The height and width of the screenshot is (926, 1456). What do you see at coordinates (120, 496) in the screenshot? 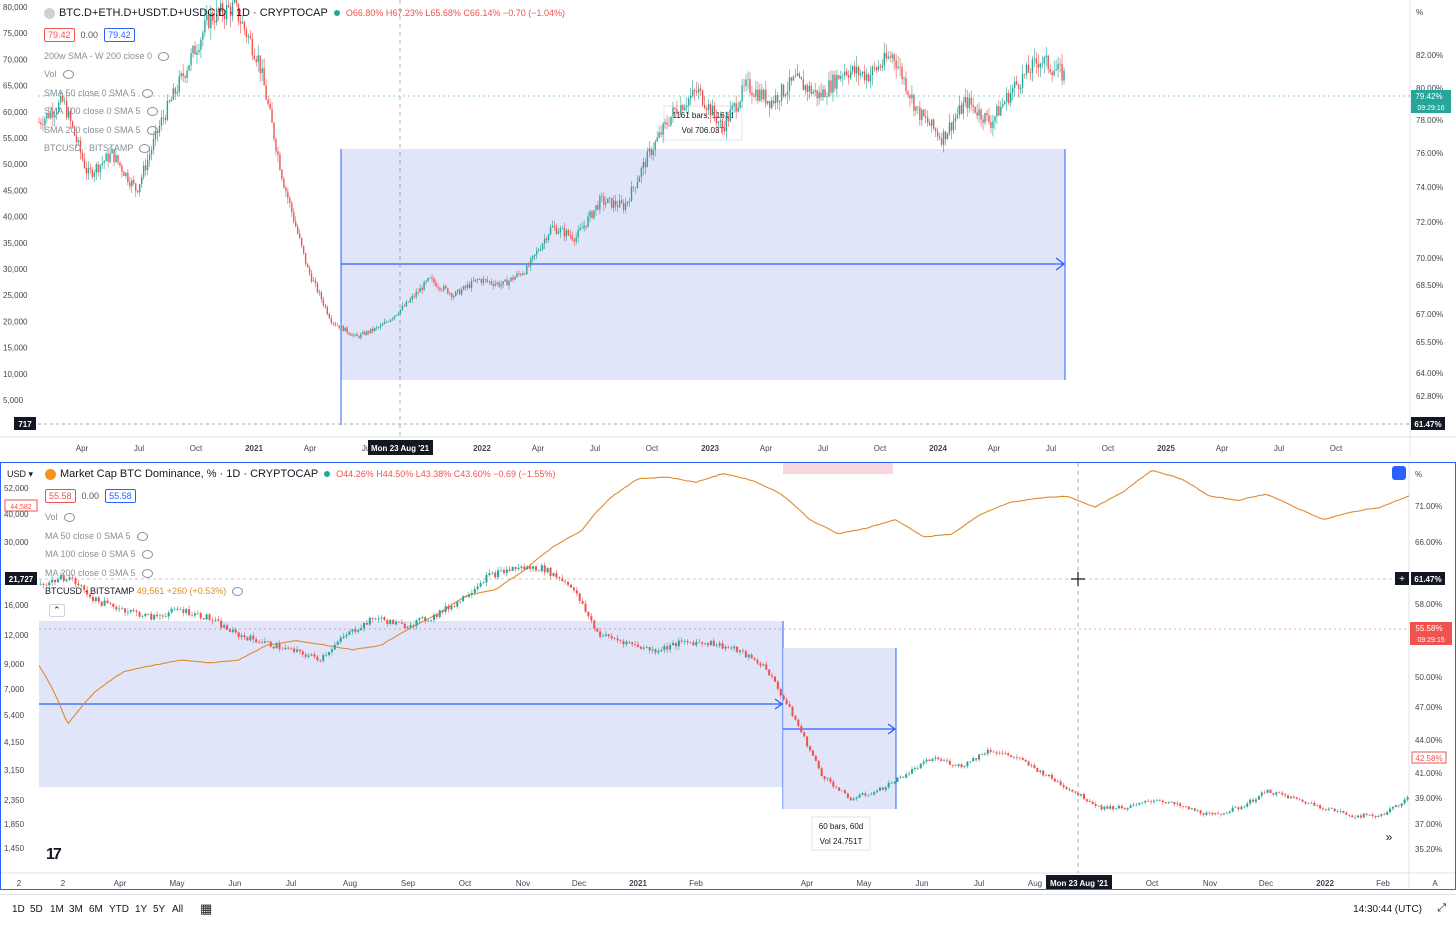
I see `buy-price-box: 55.58` at bounding box center [120, 496].